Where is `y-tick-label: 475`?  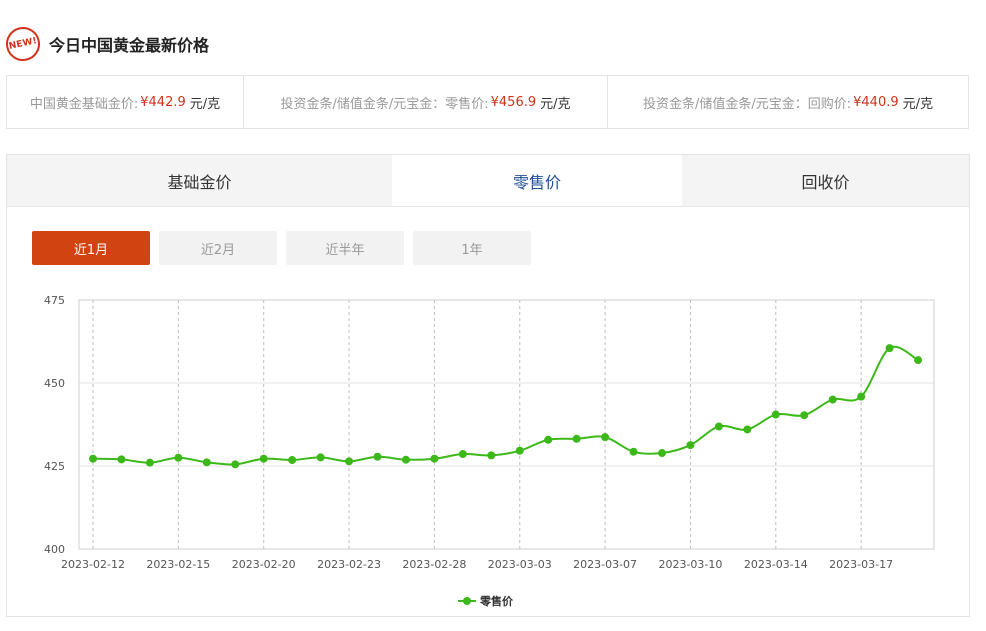
y-tick-label: 475 is located at coordinates (54, 300).